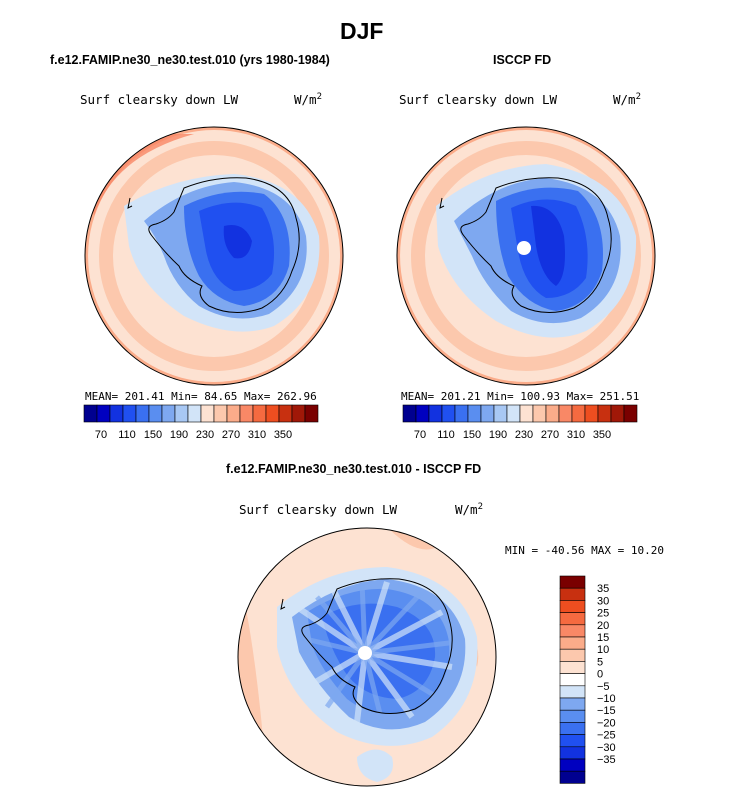  What do you see at coordinates (101, 435) in the screenshot?
I see `colorbar1-tick-label: 70` at bounding box center [101, 435].